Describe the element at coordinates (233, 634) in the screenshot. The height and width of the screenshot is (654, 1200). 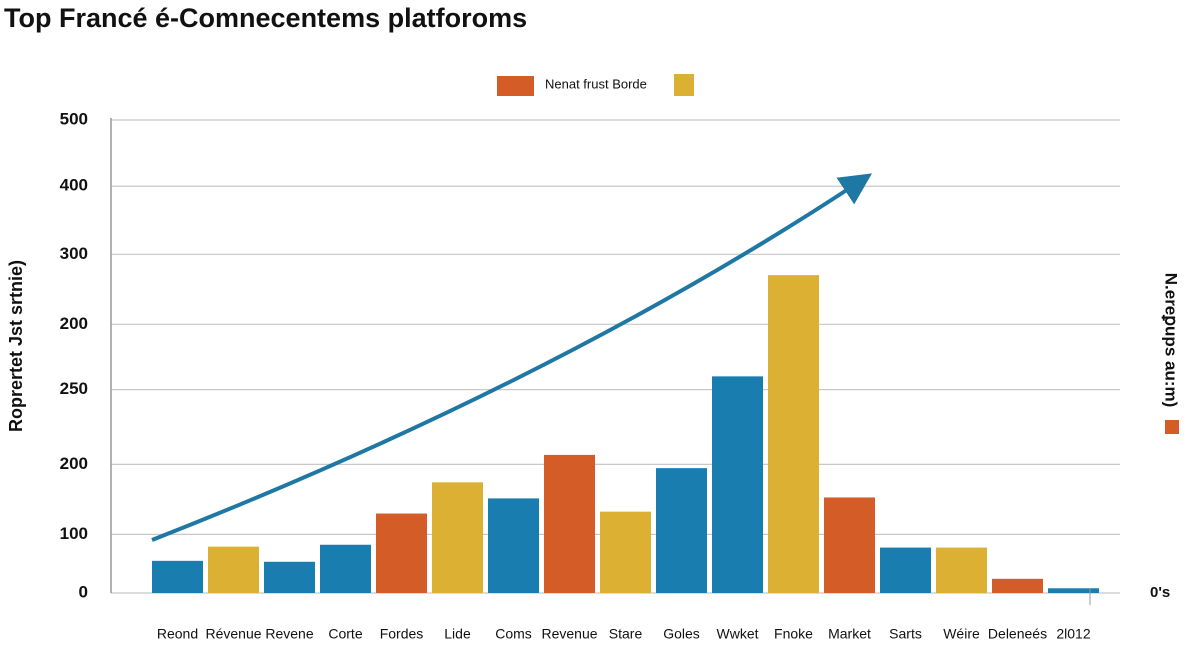
I see `x-tick-label: Révenue` at that location.